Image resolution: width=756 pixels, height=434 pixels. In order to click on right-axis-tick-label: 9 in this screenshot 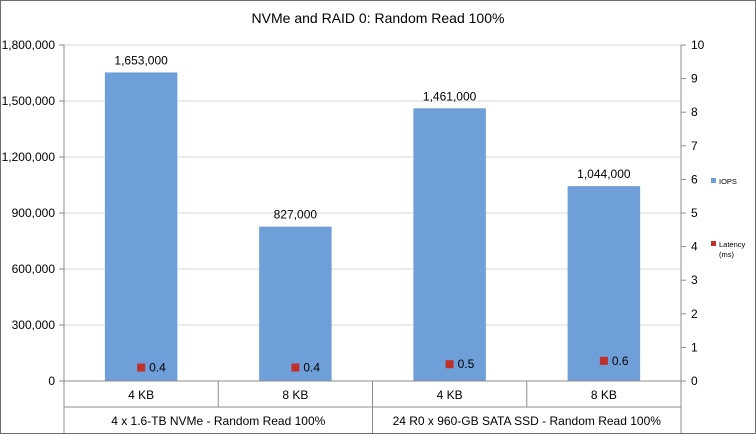, I will do `click(694, 79)`.